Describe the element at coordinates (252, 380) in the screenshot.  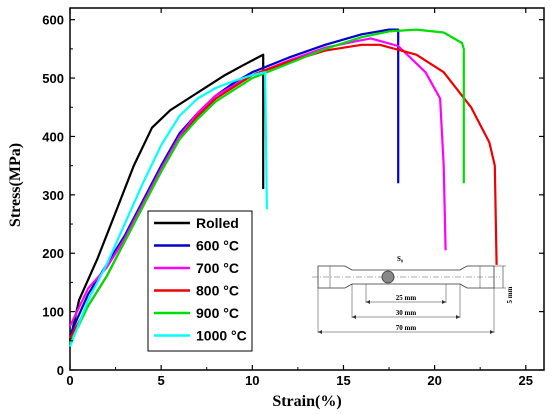
I see `x-tick-label: 10` at that location.